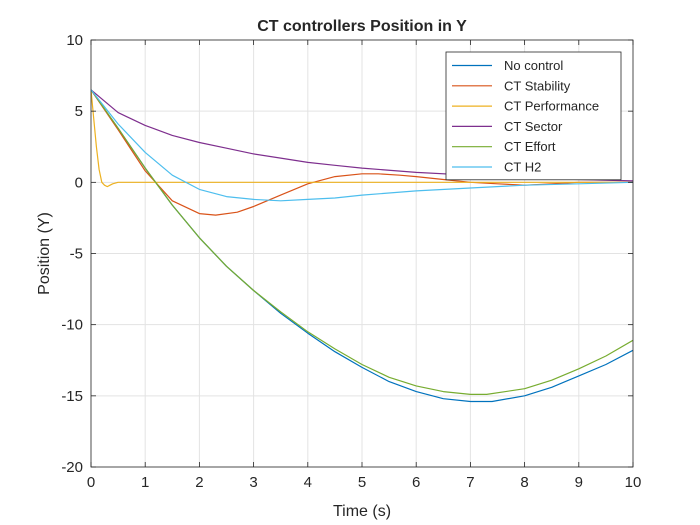 The height and width of the screenshot is (525, 700). I want to click on y-tick-label: 10, so click(74, 40).